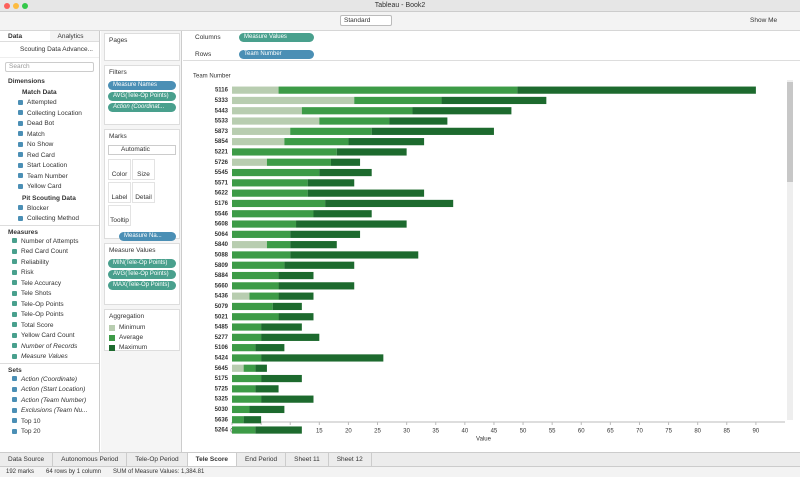 This screenshot has width=800, height=477. I want to click on minimize-button, so click(16, 6).